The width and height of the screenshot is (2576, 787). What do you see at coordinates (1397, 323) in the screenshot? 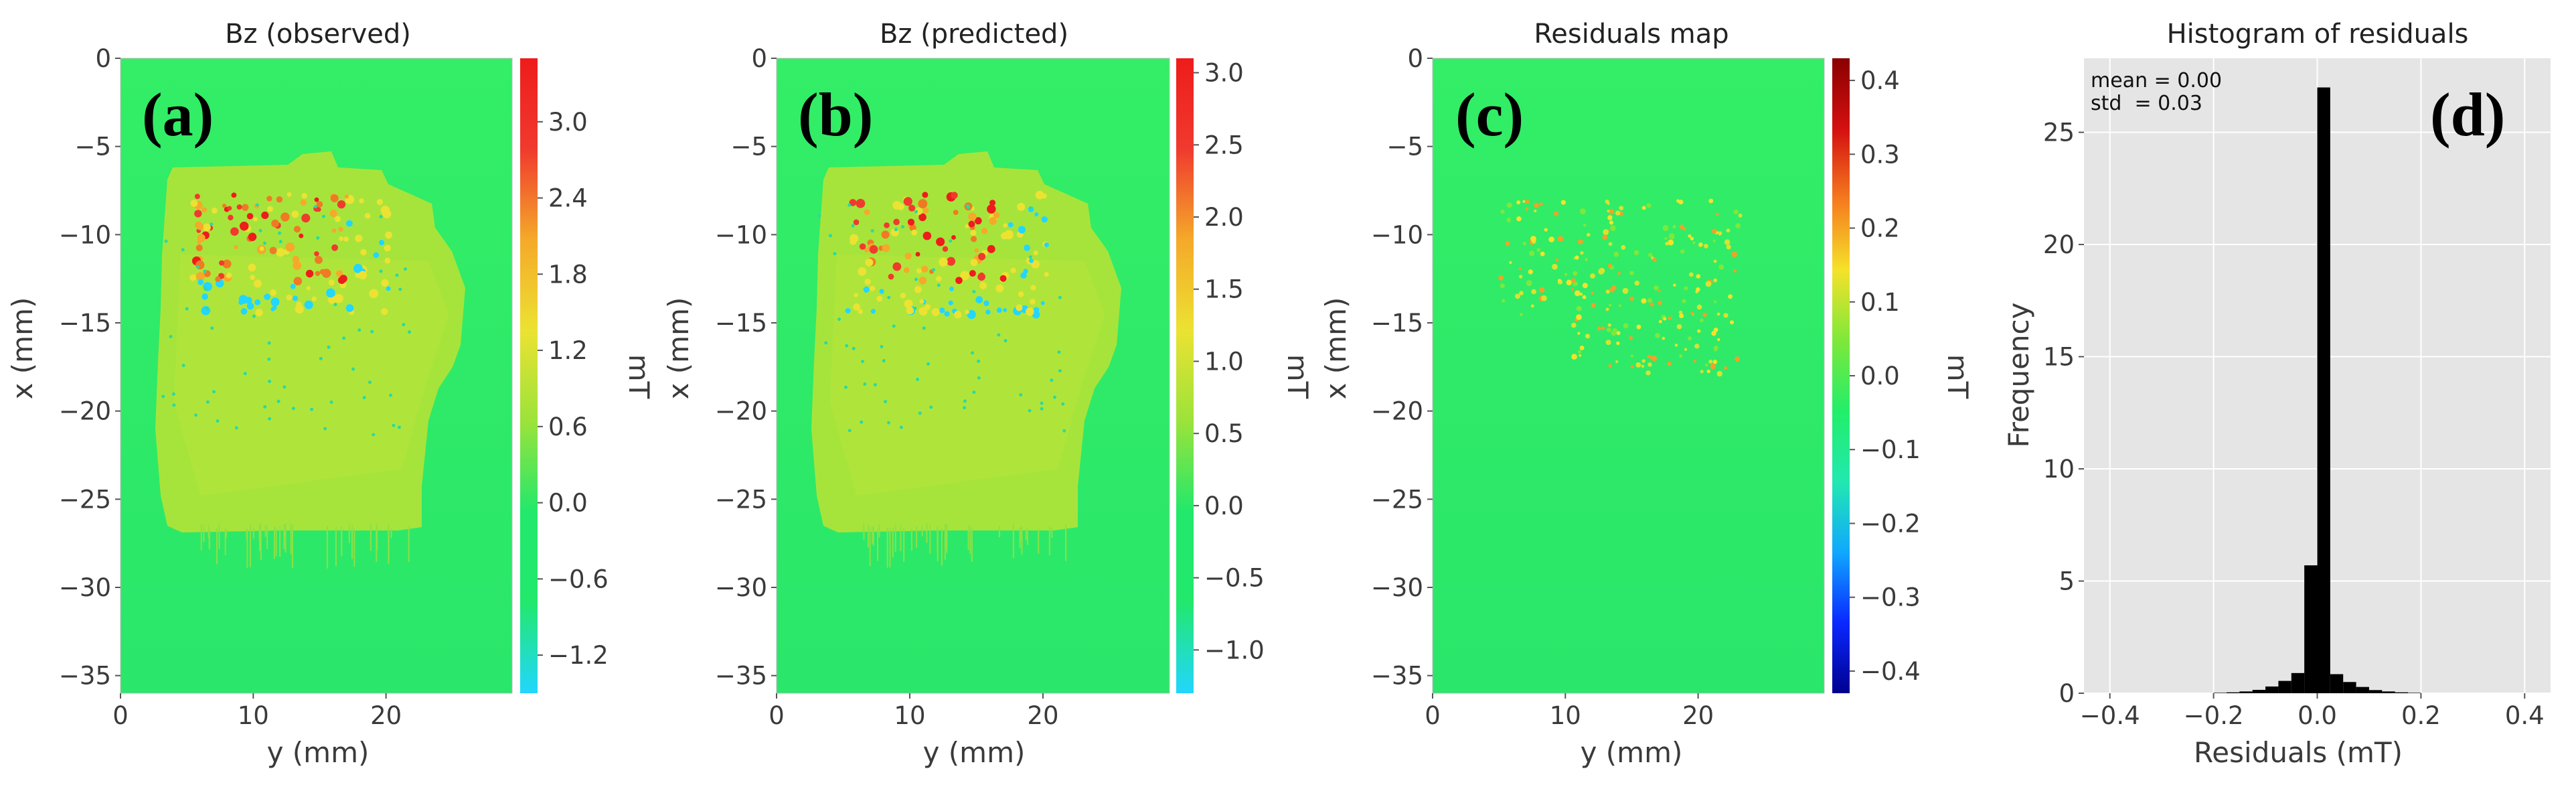
I see `y-tick-label: −15` at bounding box center [1397, 323].